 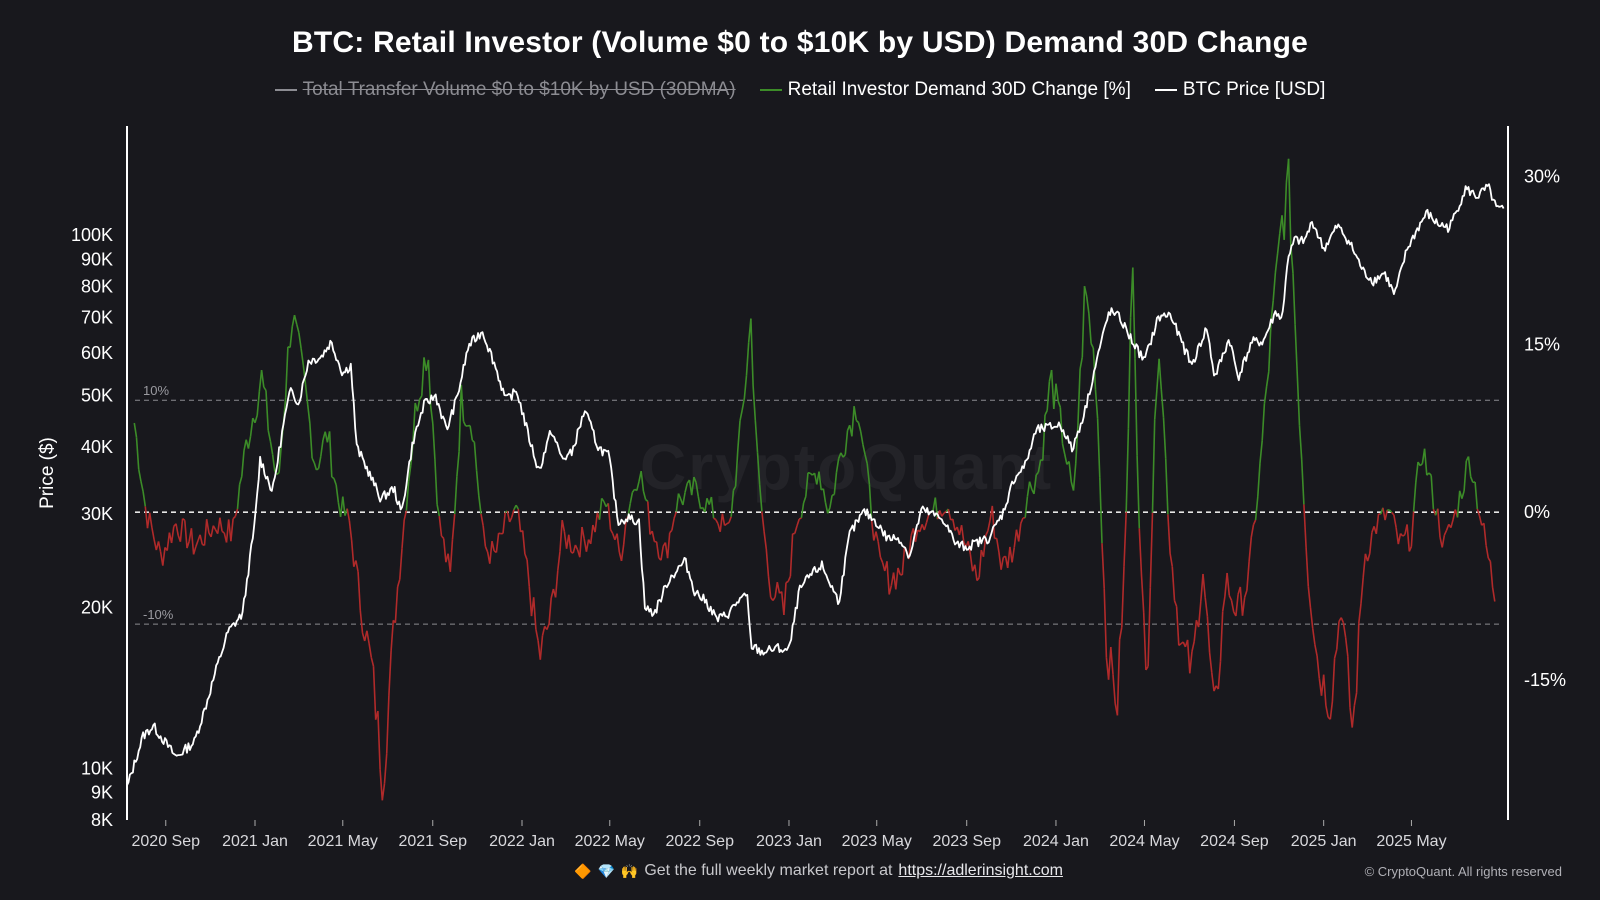 I want to click on x-tick-label: 2021 Jan, so click(x=255, y=841).